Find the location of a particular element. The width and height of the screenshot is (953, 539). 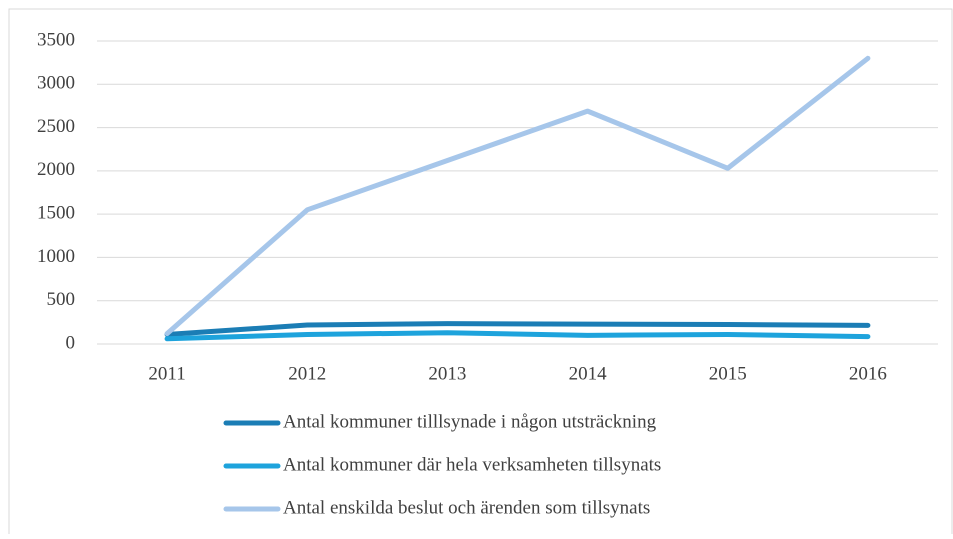

y-tick-label: 3000 is located at coordinates (56, 83).